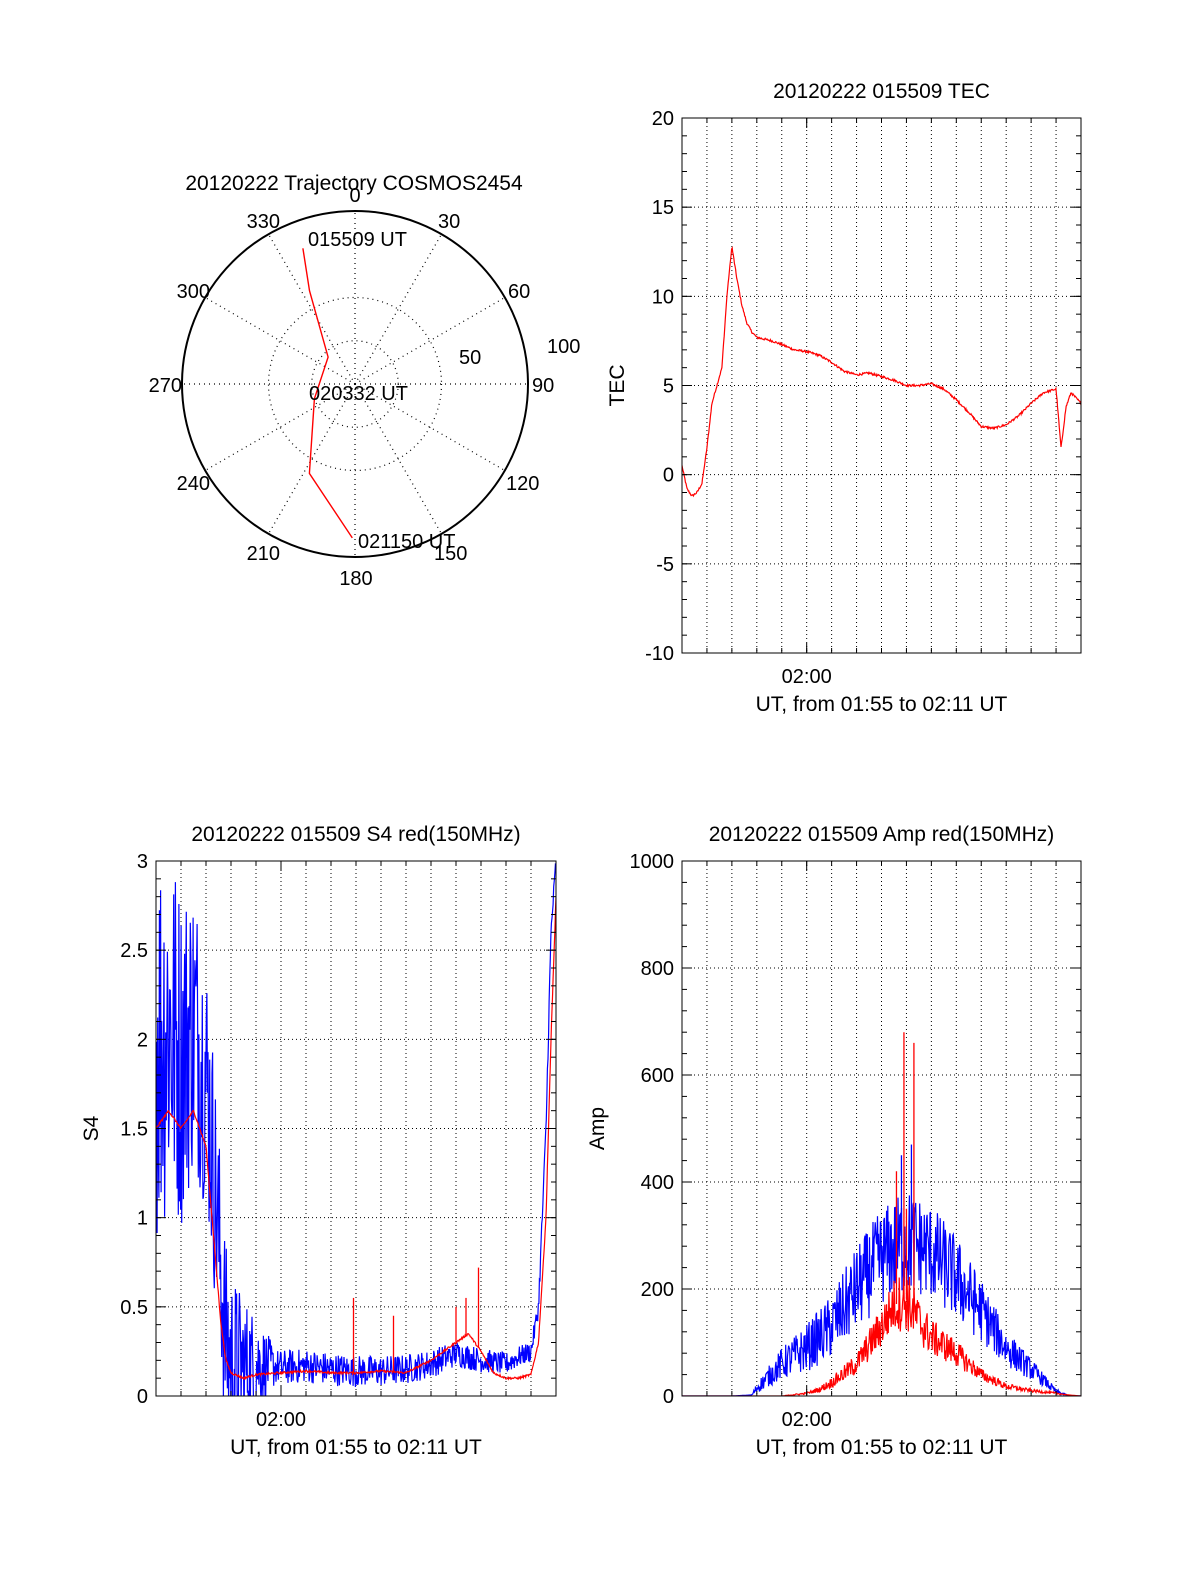 The image size is (1200, 1575). I want to click on amp-ytick-label: 400, so click(657, 1183).